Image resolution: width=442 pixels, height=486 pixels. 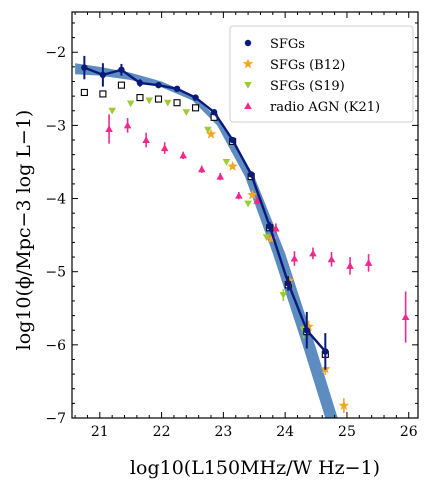 What do you see at coordinates (307, 86) in the screenshot?
I see `legend-label: SFGs (S19)` at bounding box center [307, 86].